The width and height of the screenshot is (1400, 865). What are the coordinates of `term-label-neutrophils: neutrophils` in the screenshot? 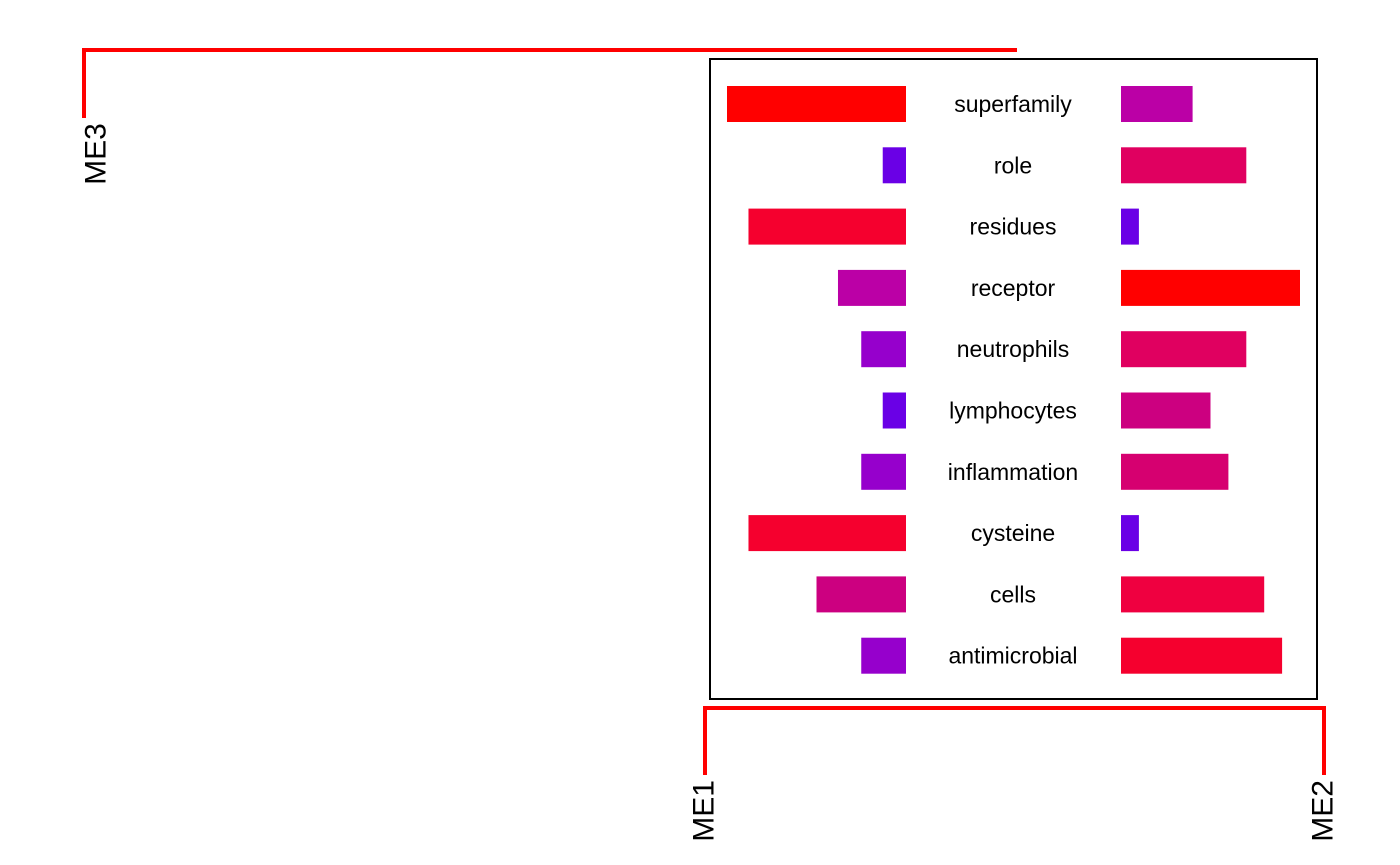 It's located at (1013, 349).